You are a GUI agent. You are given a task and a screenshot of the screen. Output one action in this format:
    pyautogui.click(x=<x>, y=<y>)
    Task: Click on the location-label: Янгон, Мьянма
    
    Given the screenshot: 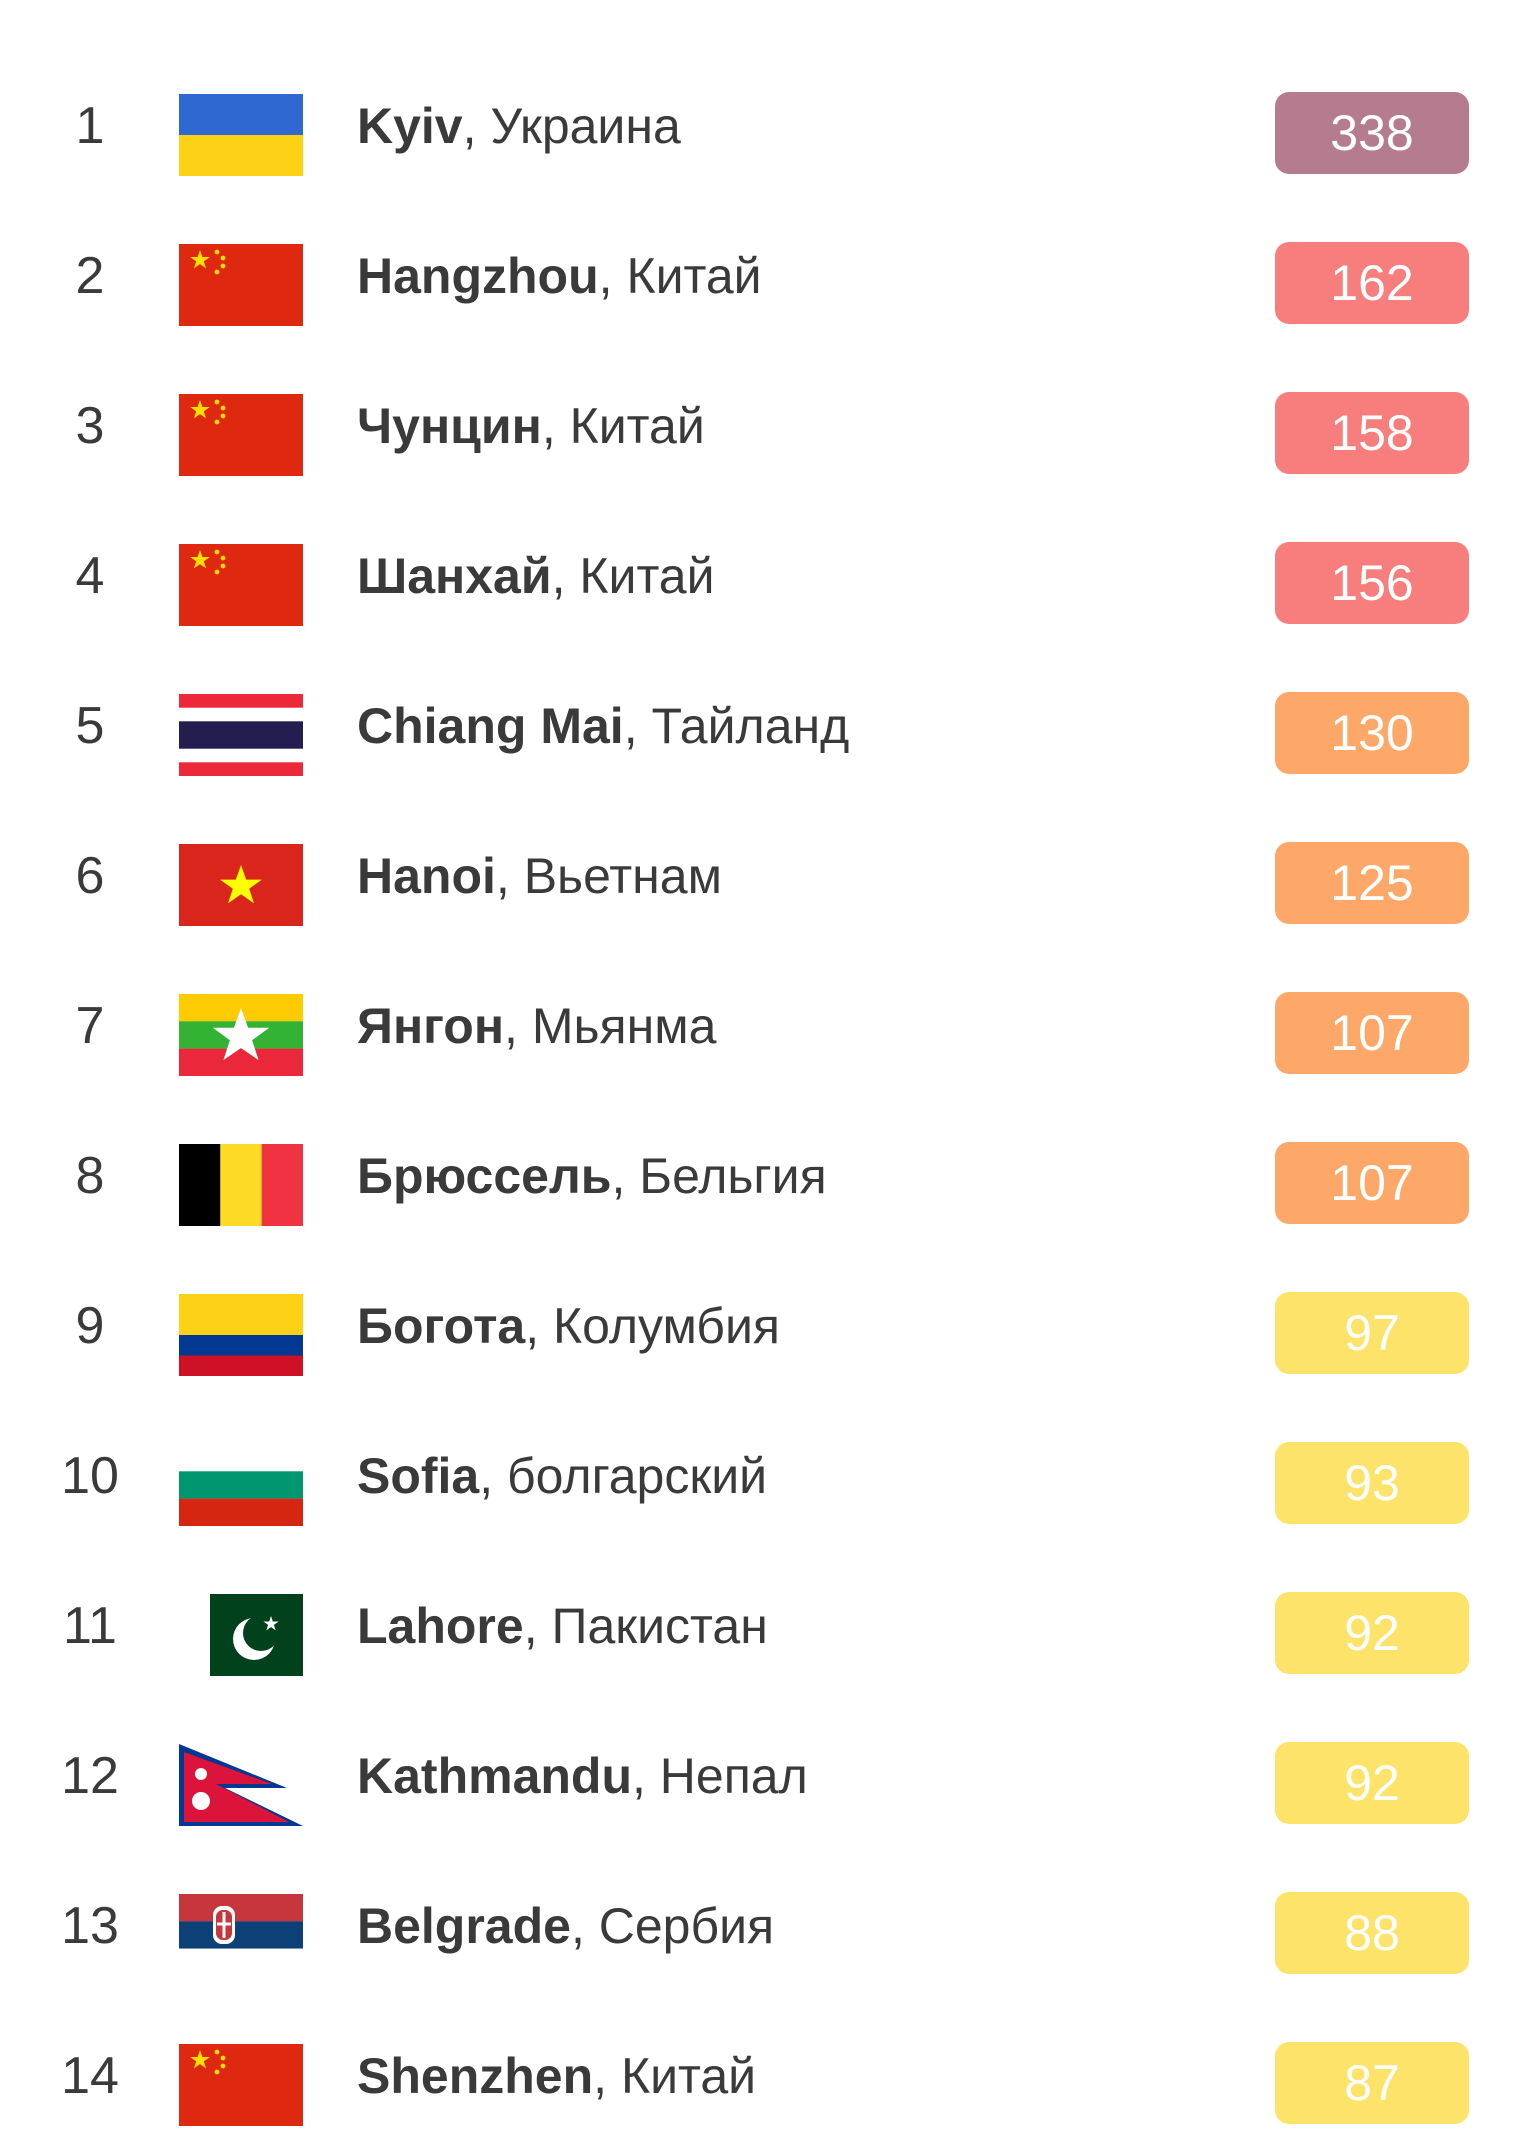 What is the action you would take?
    pyautogui.click(x=537, y=1026)
    